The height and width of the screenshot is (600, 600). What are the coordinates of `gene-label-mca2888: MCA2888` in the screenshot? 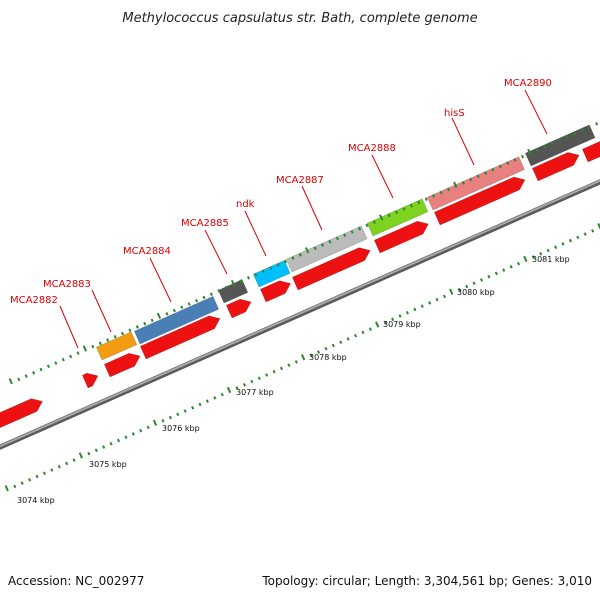 It's located at (372, 171).